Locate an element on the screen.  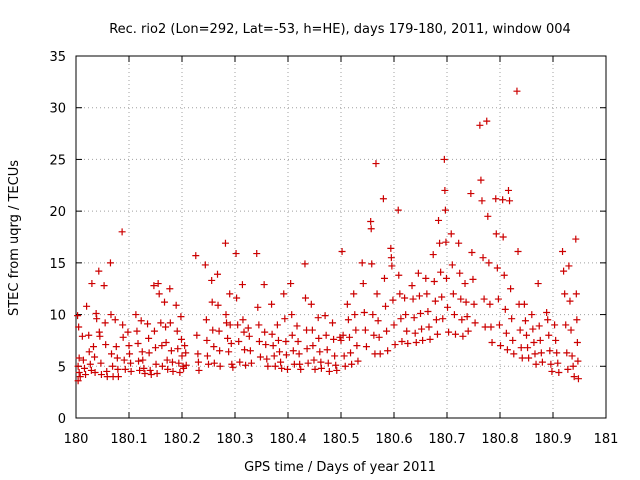
x-tick-label: 180.6 is located at coordinates (393, 439).